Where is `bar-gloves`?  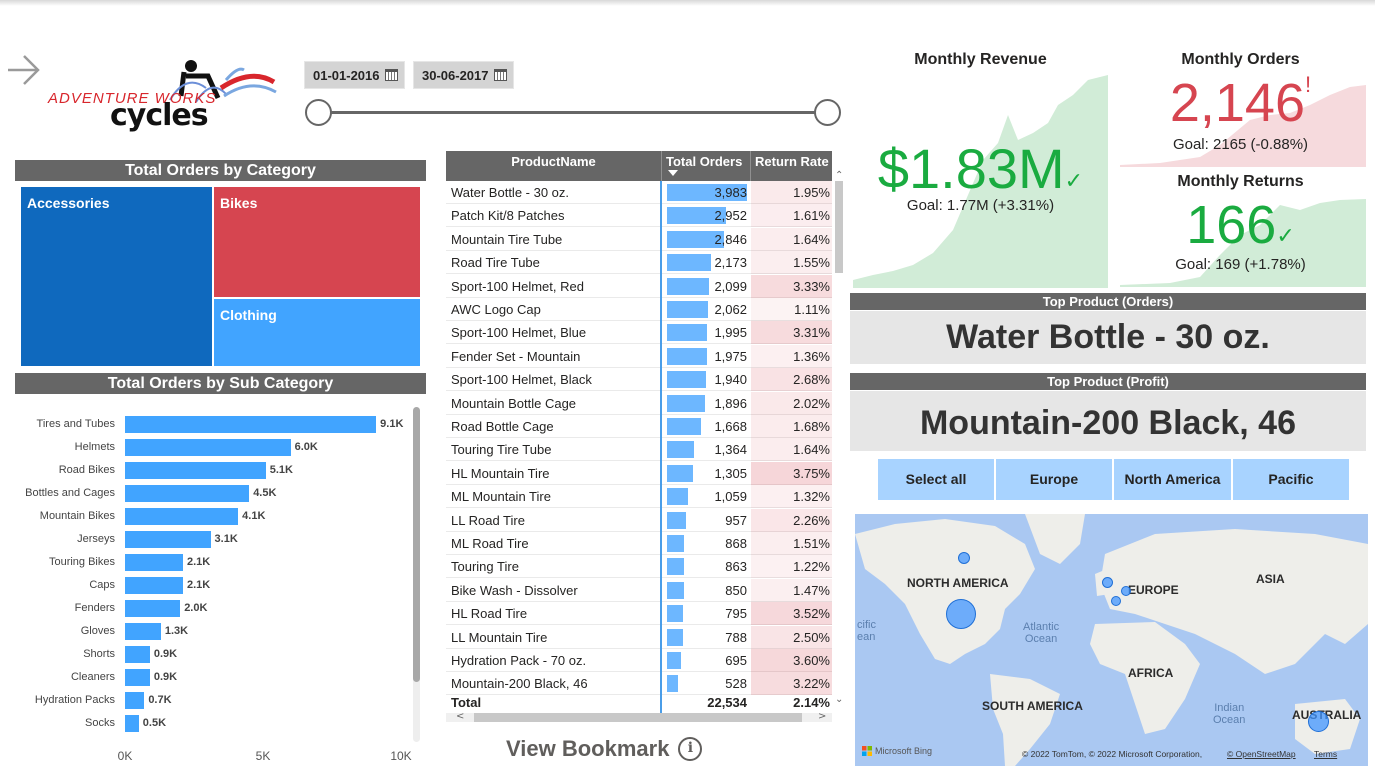 bar-gloves is located at coordinates (143, 631).